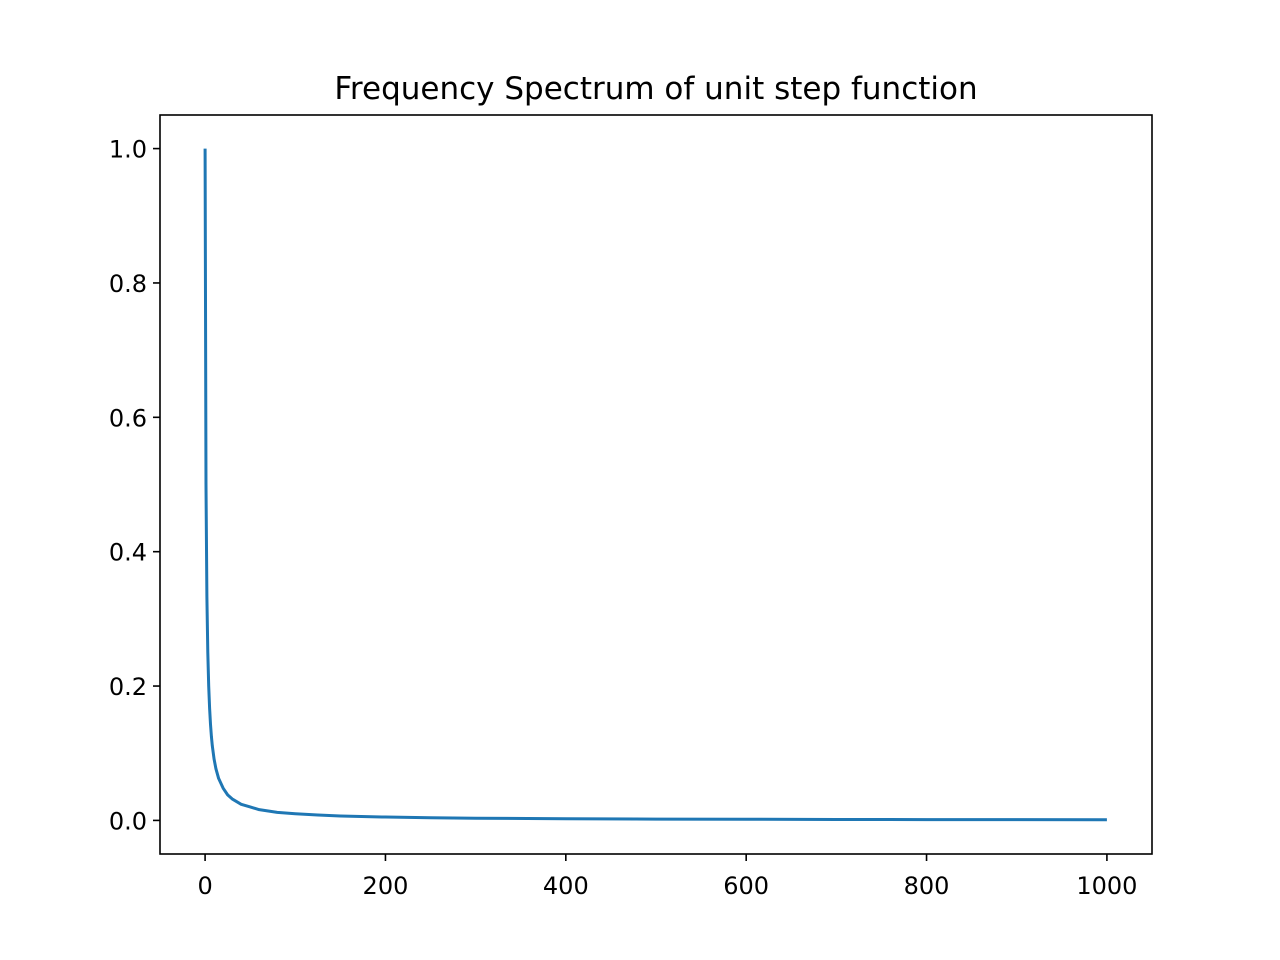  I want to click on y-tick-label: 0.8, so click(128, 284).